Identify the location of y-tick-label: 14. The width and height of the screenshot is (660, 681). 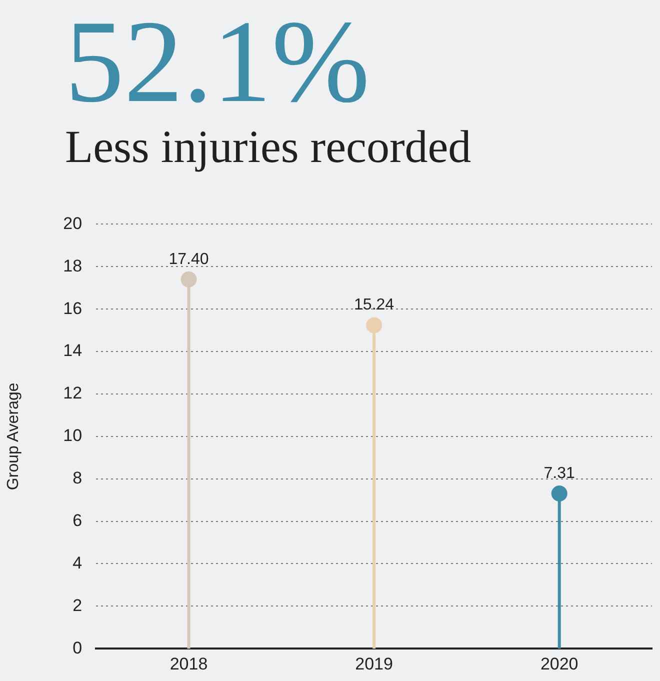
(72, 350).